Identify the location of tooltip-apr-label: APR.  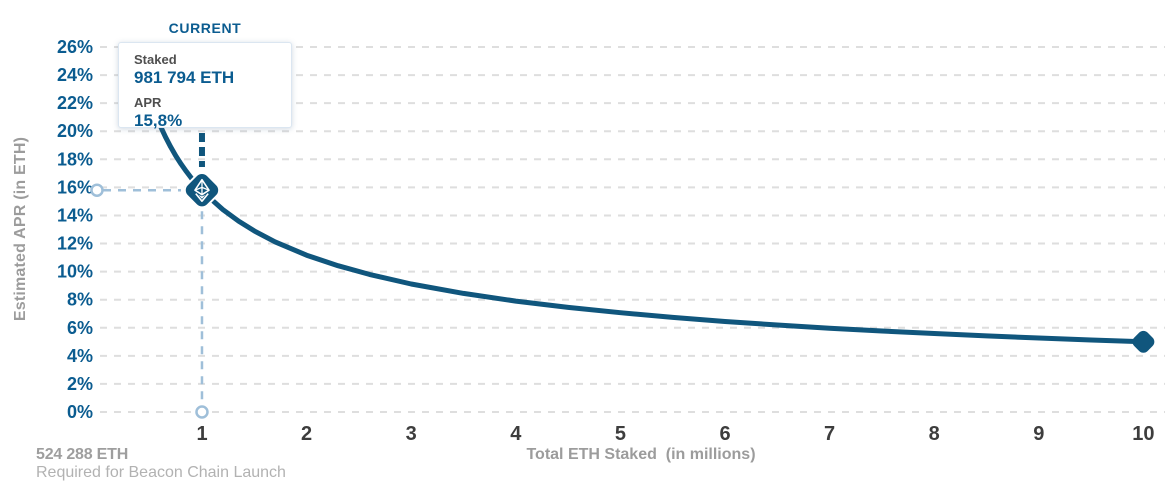
(148, 102).